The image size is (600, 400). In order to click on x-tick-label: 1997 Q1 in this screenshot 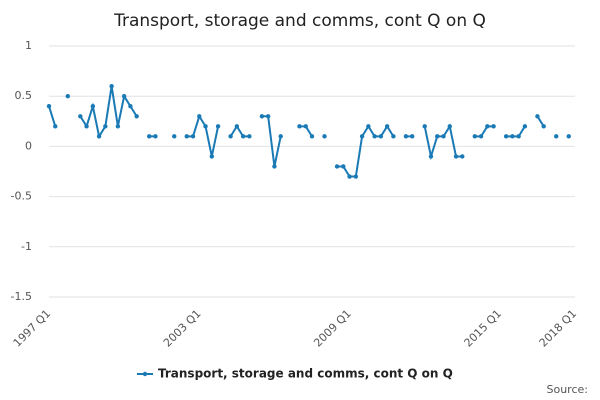, I will do `click(32, 328)`.